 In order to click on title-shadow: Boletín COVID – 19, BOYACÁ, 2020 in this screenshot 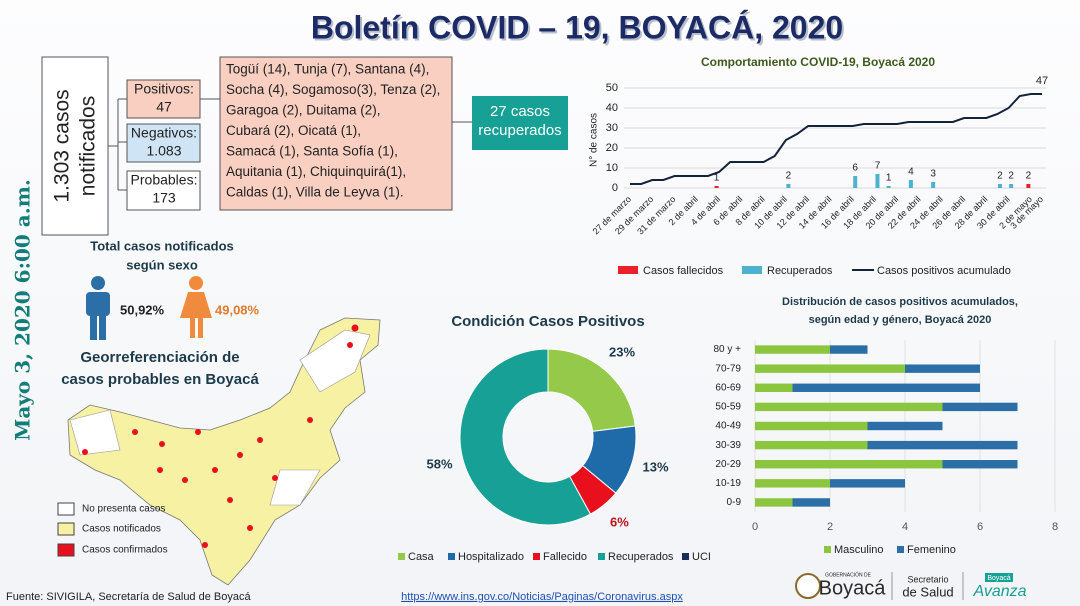, I will do `click(579, 29)`.